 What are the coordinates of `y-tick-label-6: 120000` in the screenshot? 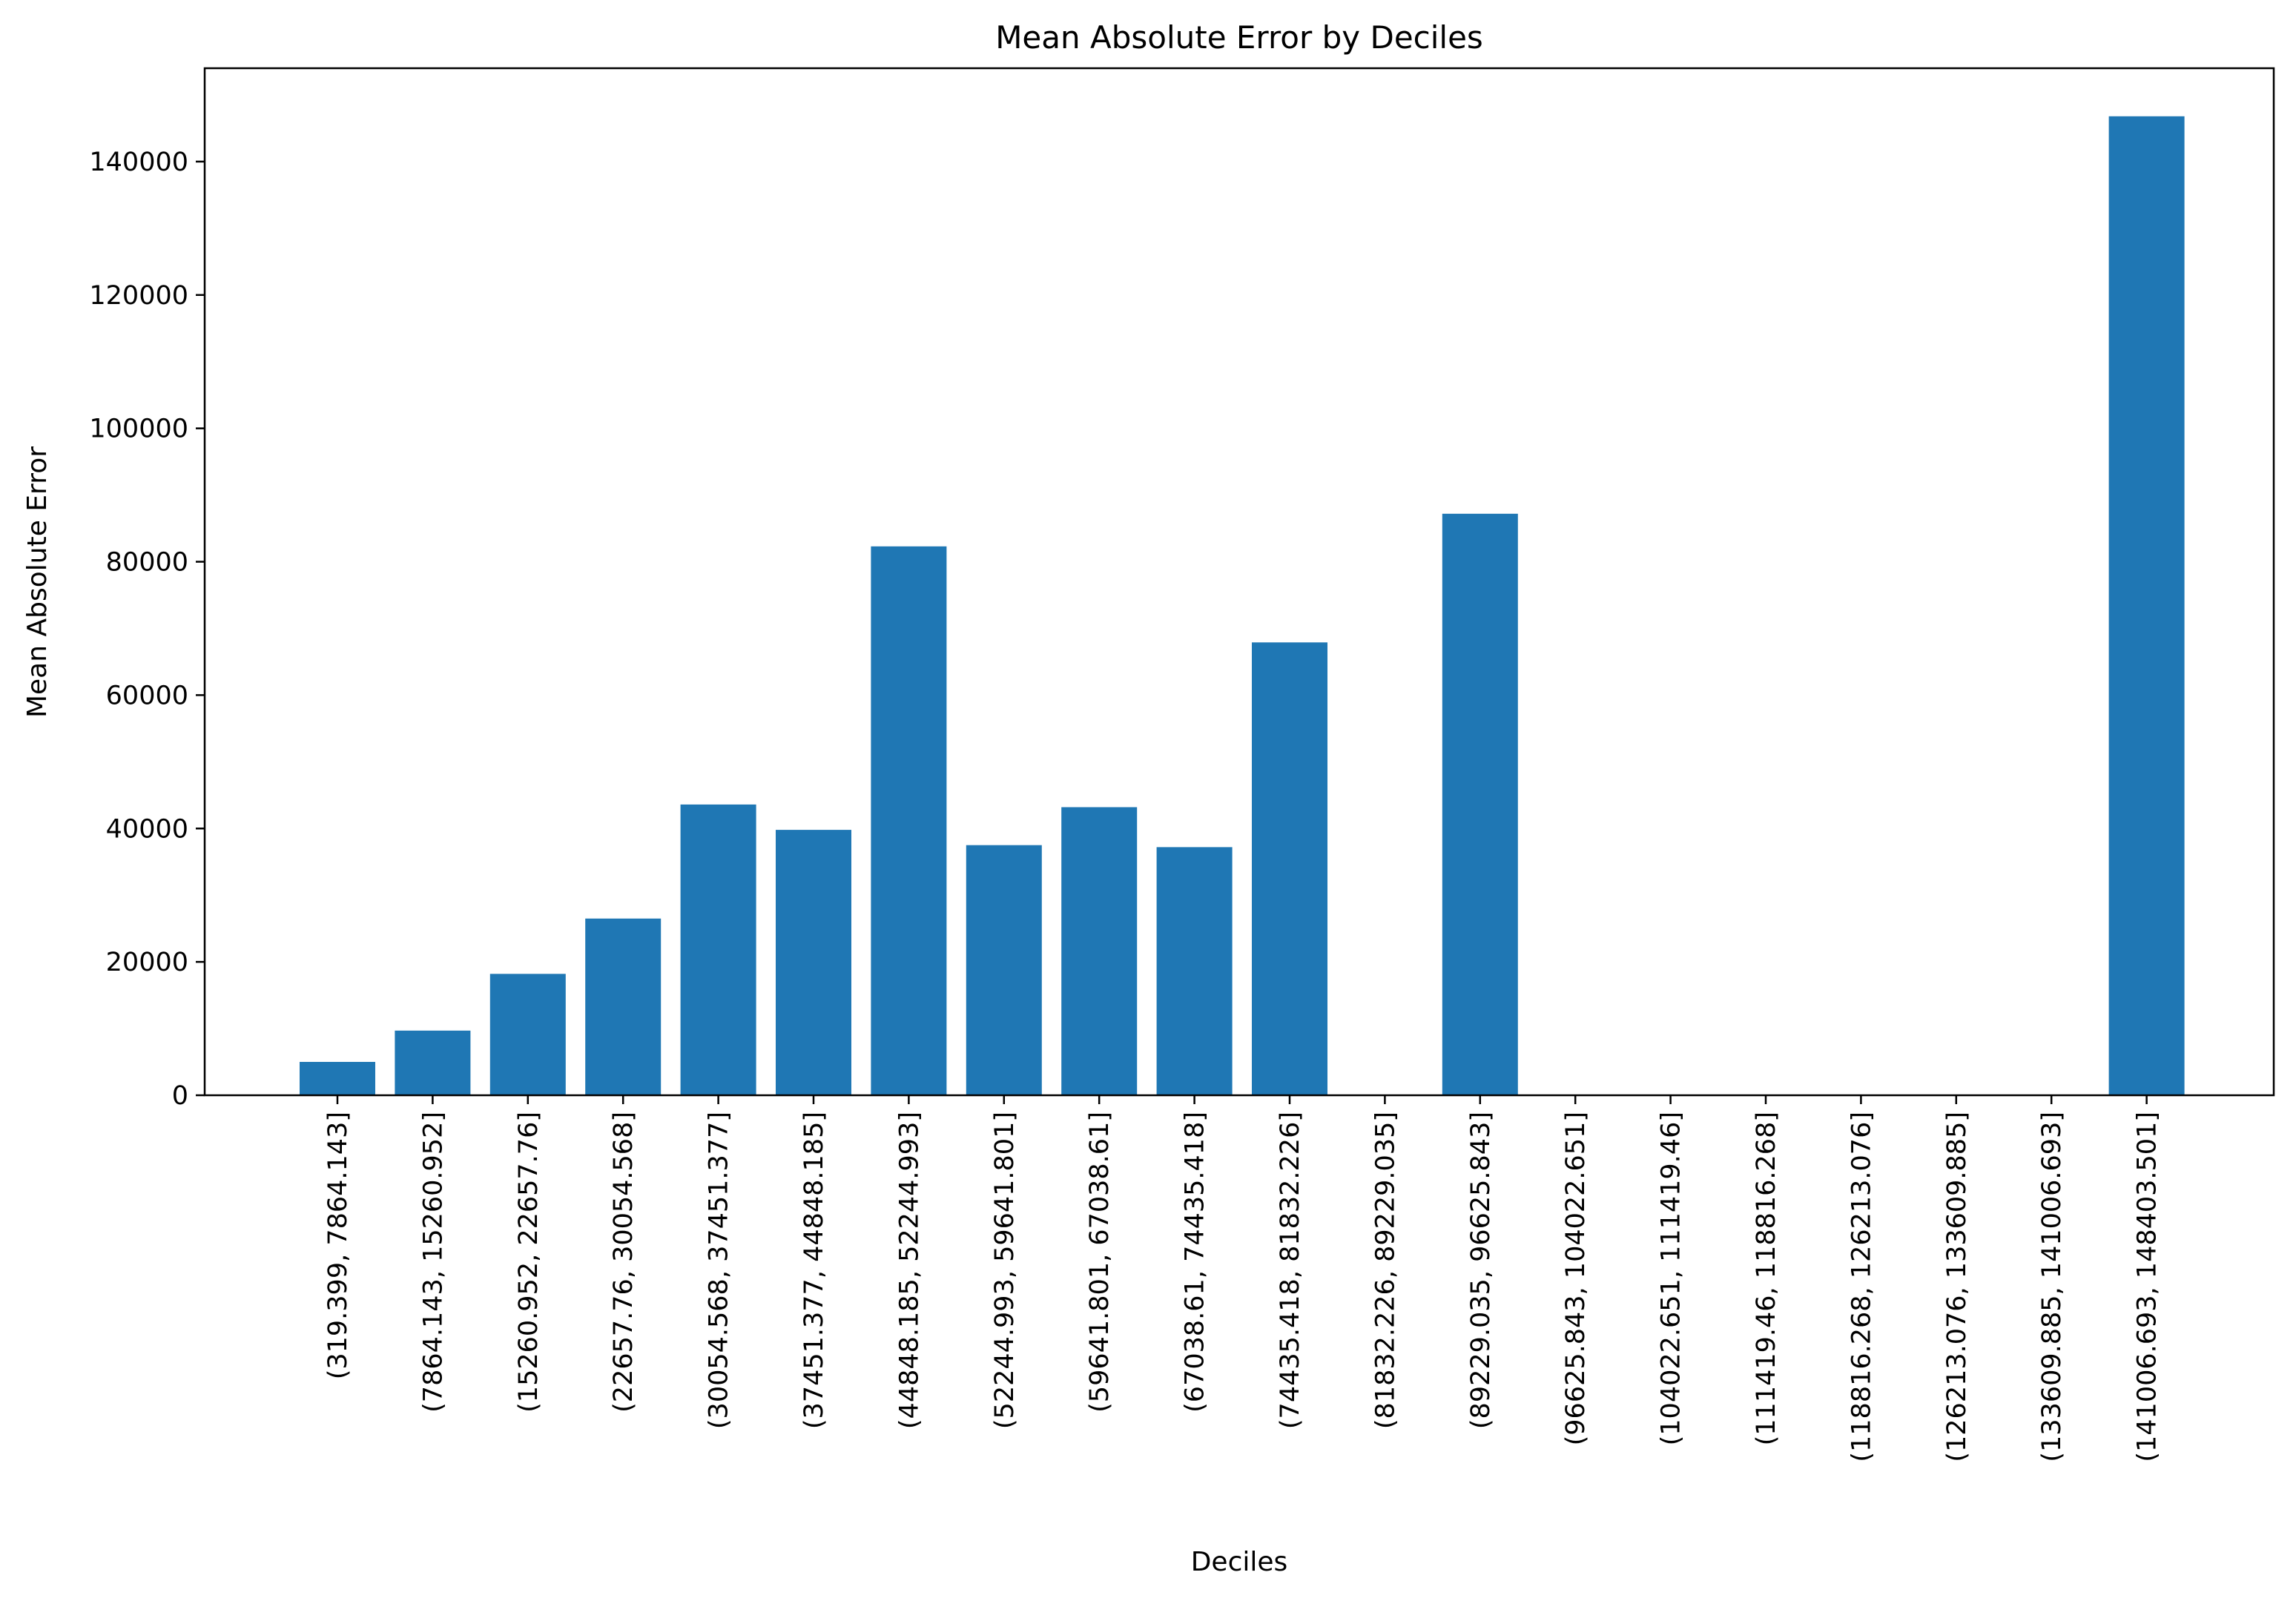 It's located at (138, 296).